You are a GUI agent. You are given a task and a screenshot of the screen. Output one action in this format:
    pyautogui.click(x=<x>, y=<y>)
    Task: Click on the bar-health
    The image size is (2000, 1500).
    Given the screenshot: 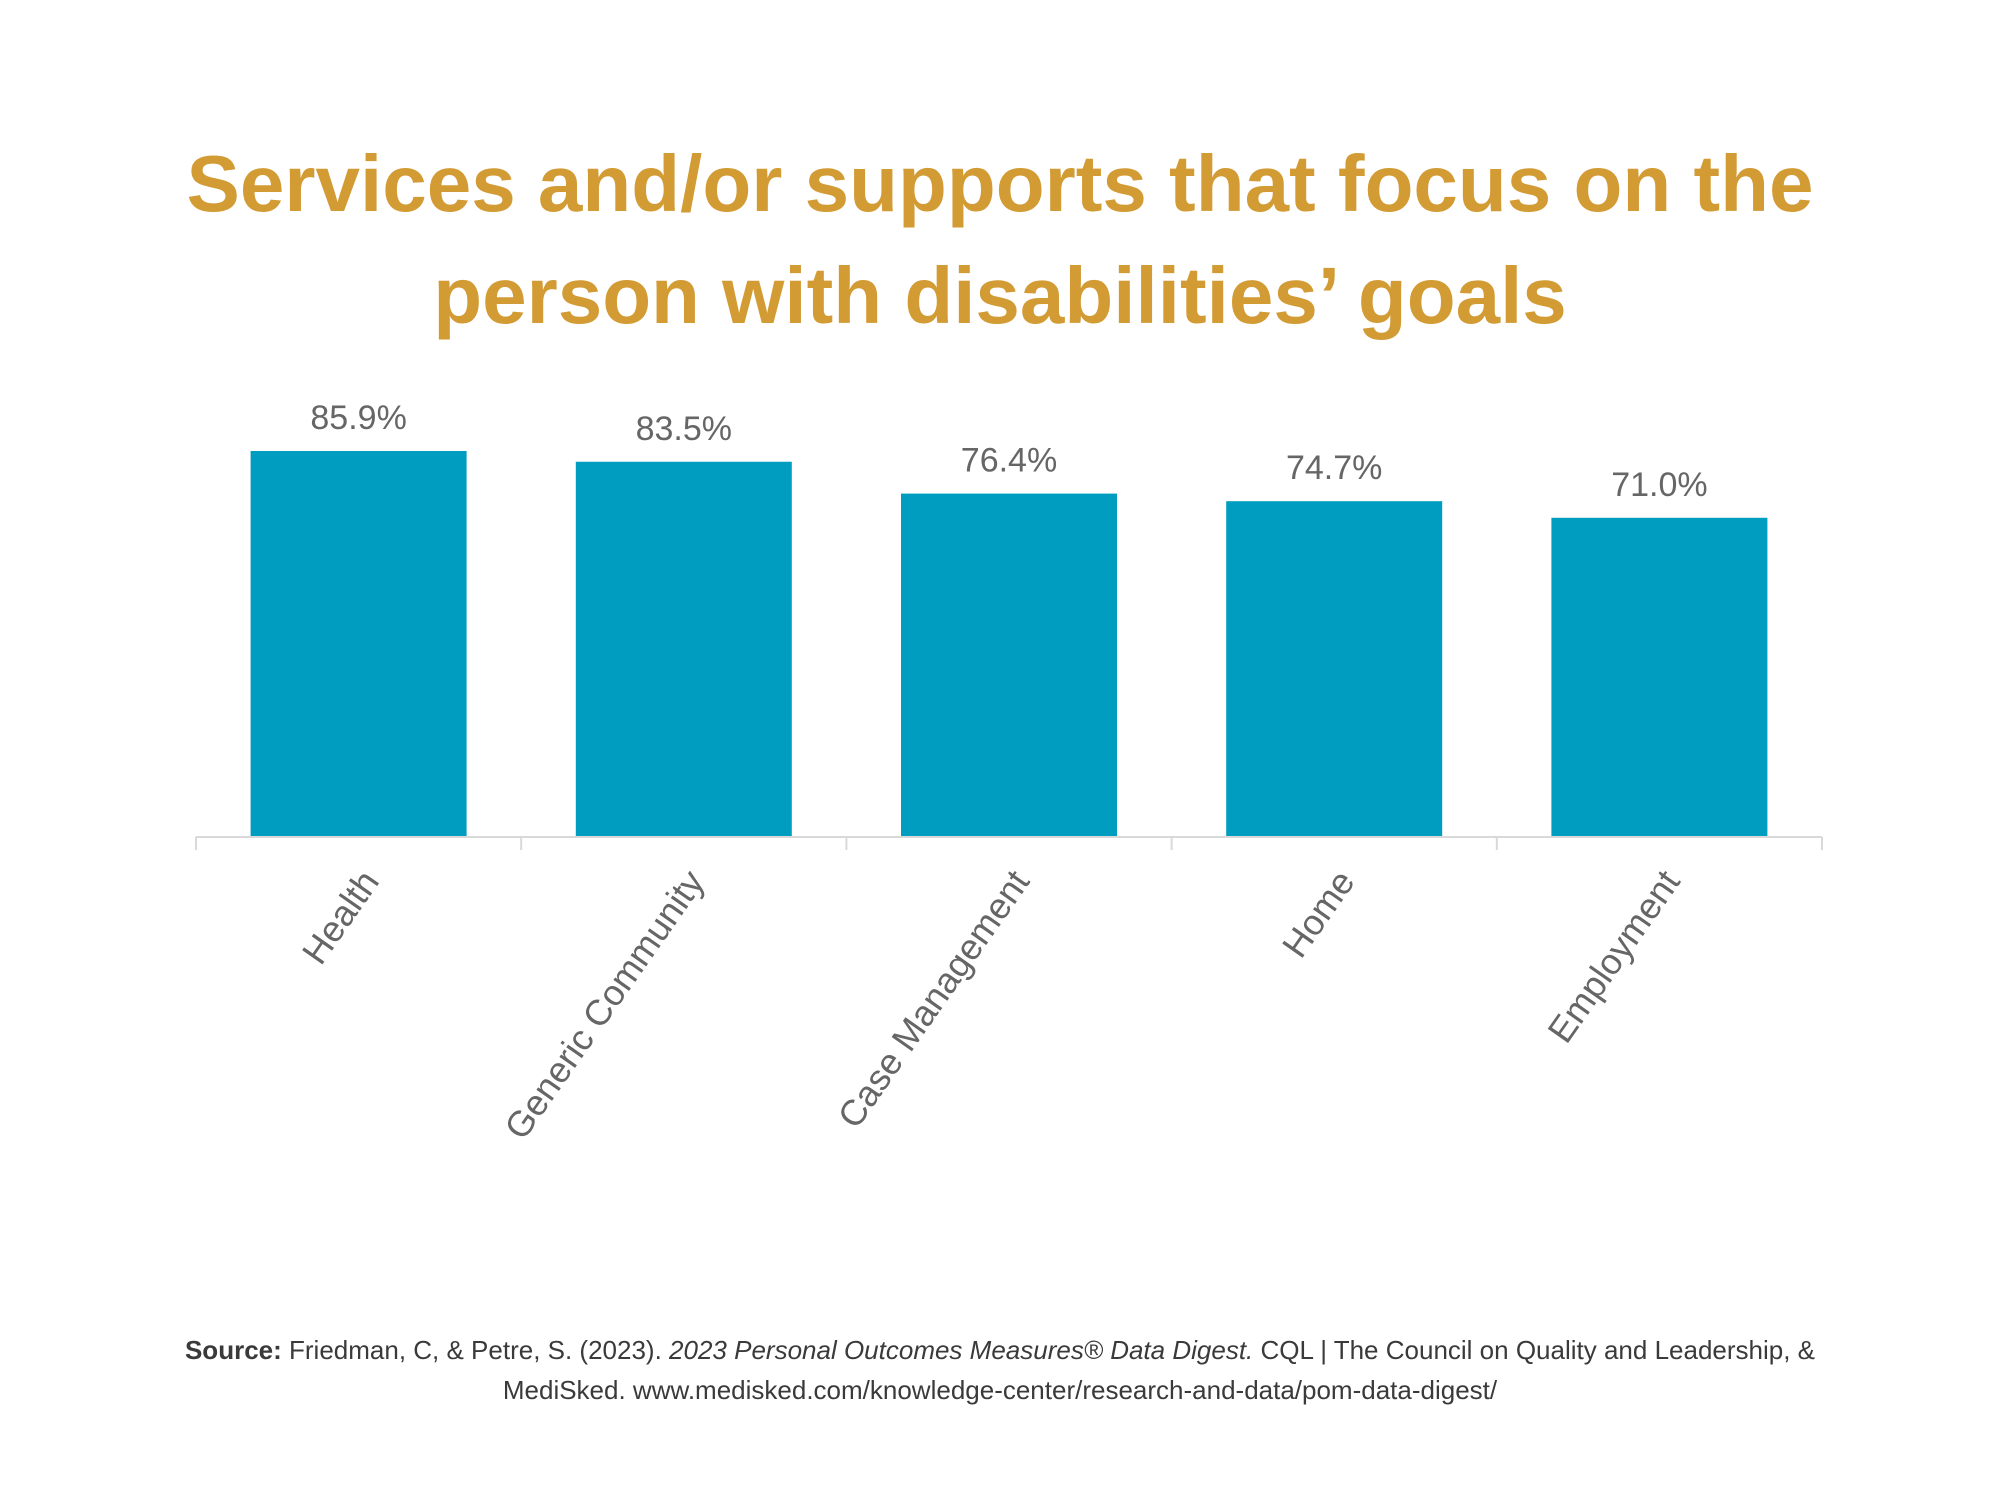 What is the action you would take?
    pyautogui.click(x=358, y=643)
    